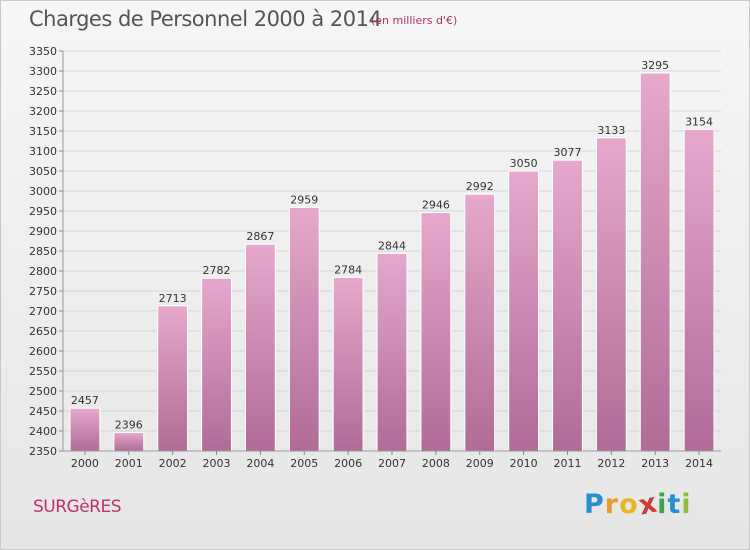 The height and width of the screenshot is (550, 750). What do you see at coordinates (173, 378) in the screenshot?
I see `bar-2002` at bounding box center [173, 378].